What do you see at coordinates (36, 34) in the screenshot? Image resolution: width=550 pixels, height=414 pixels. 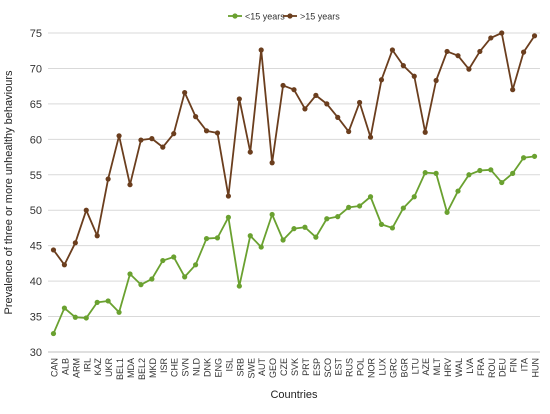 I see `y-tick-label: 75` at bounding box center [36, 34].